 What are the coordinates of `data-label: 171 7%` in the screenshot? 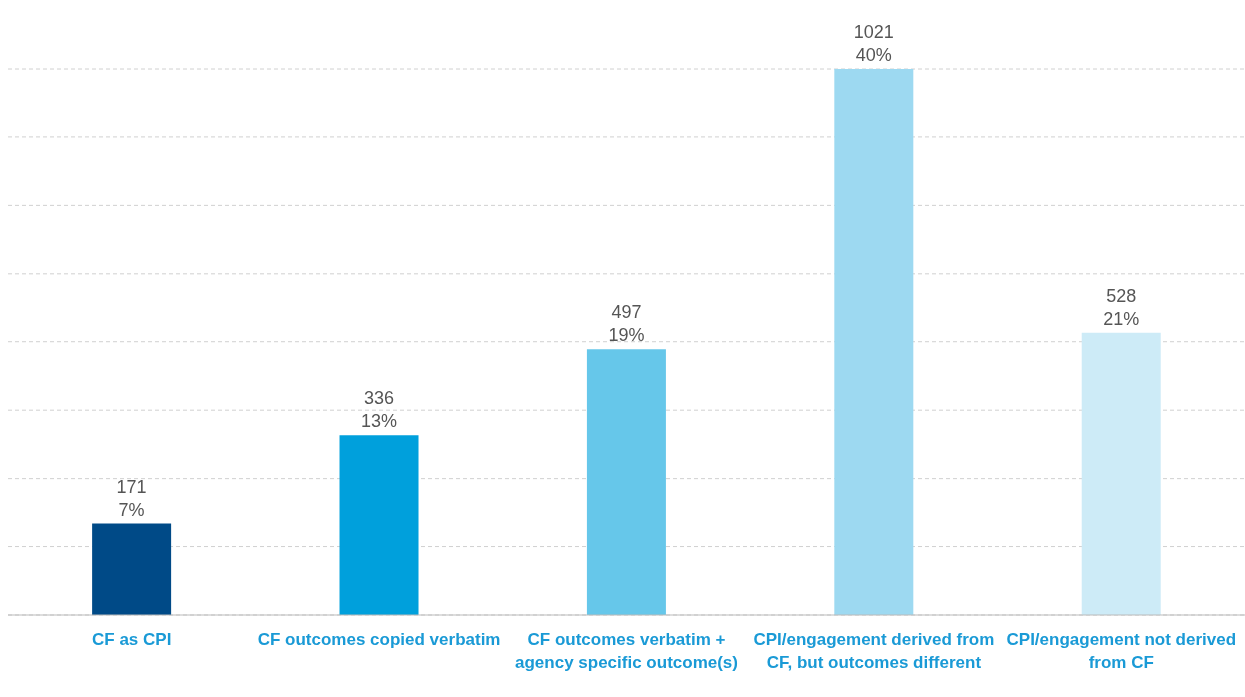 It's located at (131, 498).